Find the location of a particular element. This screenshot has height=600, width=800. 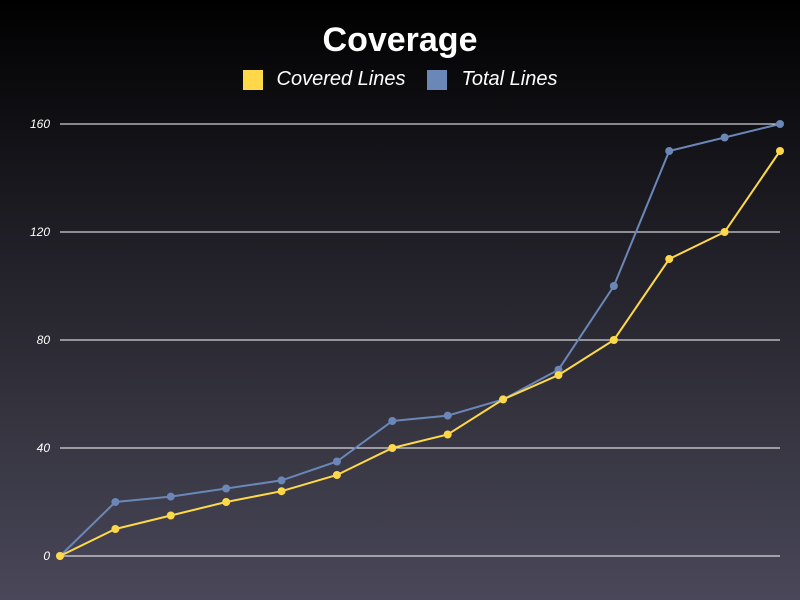

y-tick-label-160: 160 is located at coordinates (40, 124).